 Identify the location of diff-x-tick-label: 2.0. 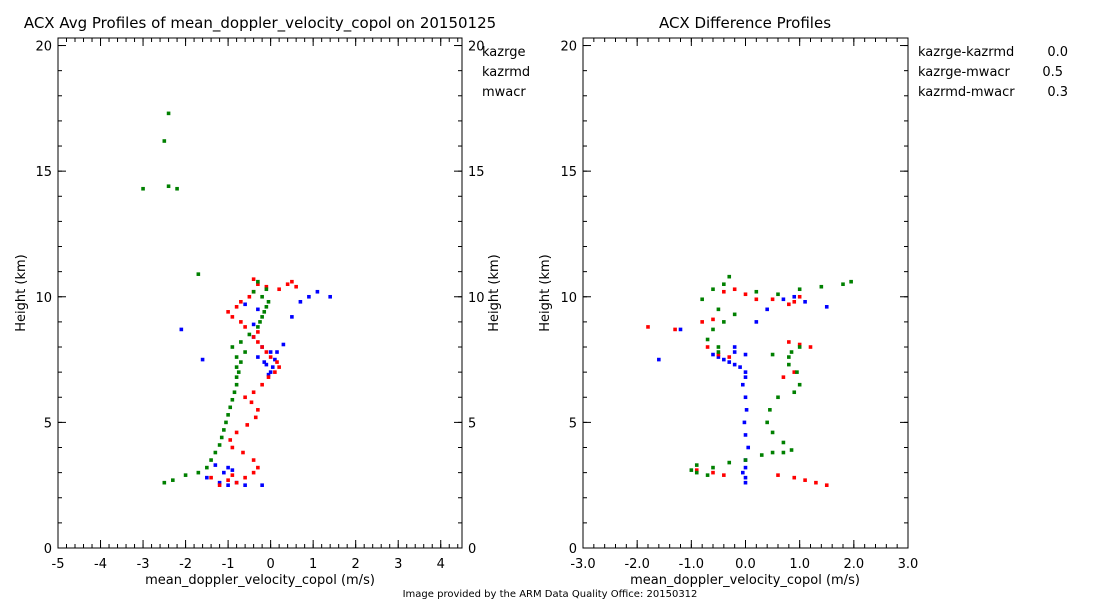
(853, 564).